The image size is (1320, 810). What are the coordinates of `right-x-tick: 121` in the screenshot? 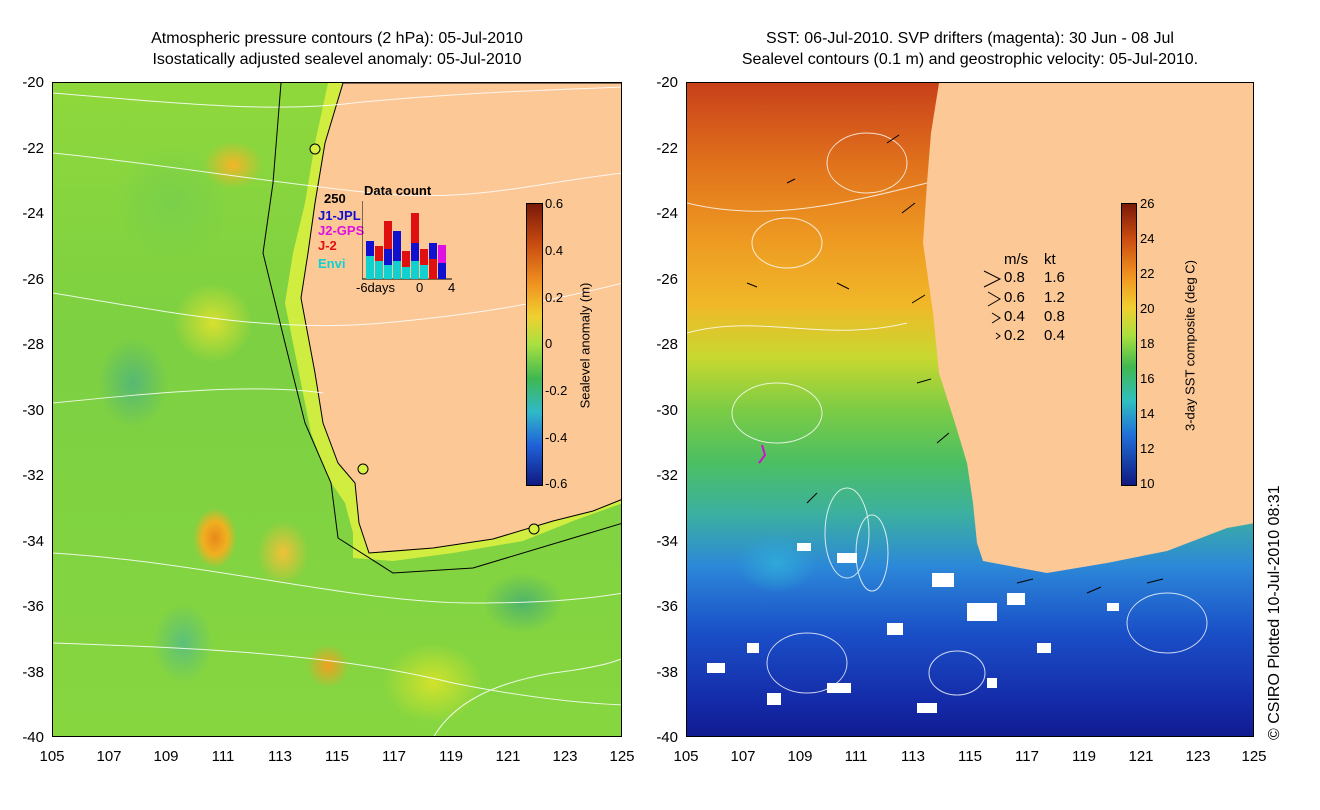 It's located at (1141, 756).